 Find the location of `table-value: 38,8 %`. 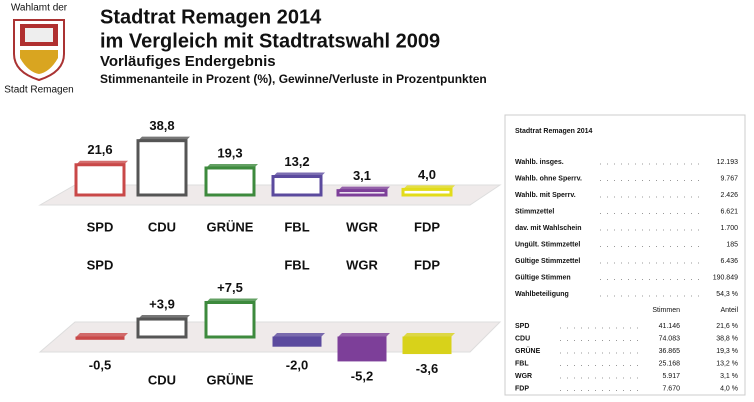

table-value: 38,8 % is located at coordinates (727, 338).